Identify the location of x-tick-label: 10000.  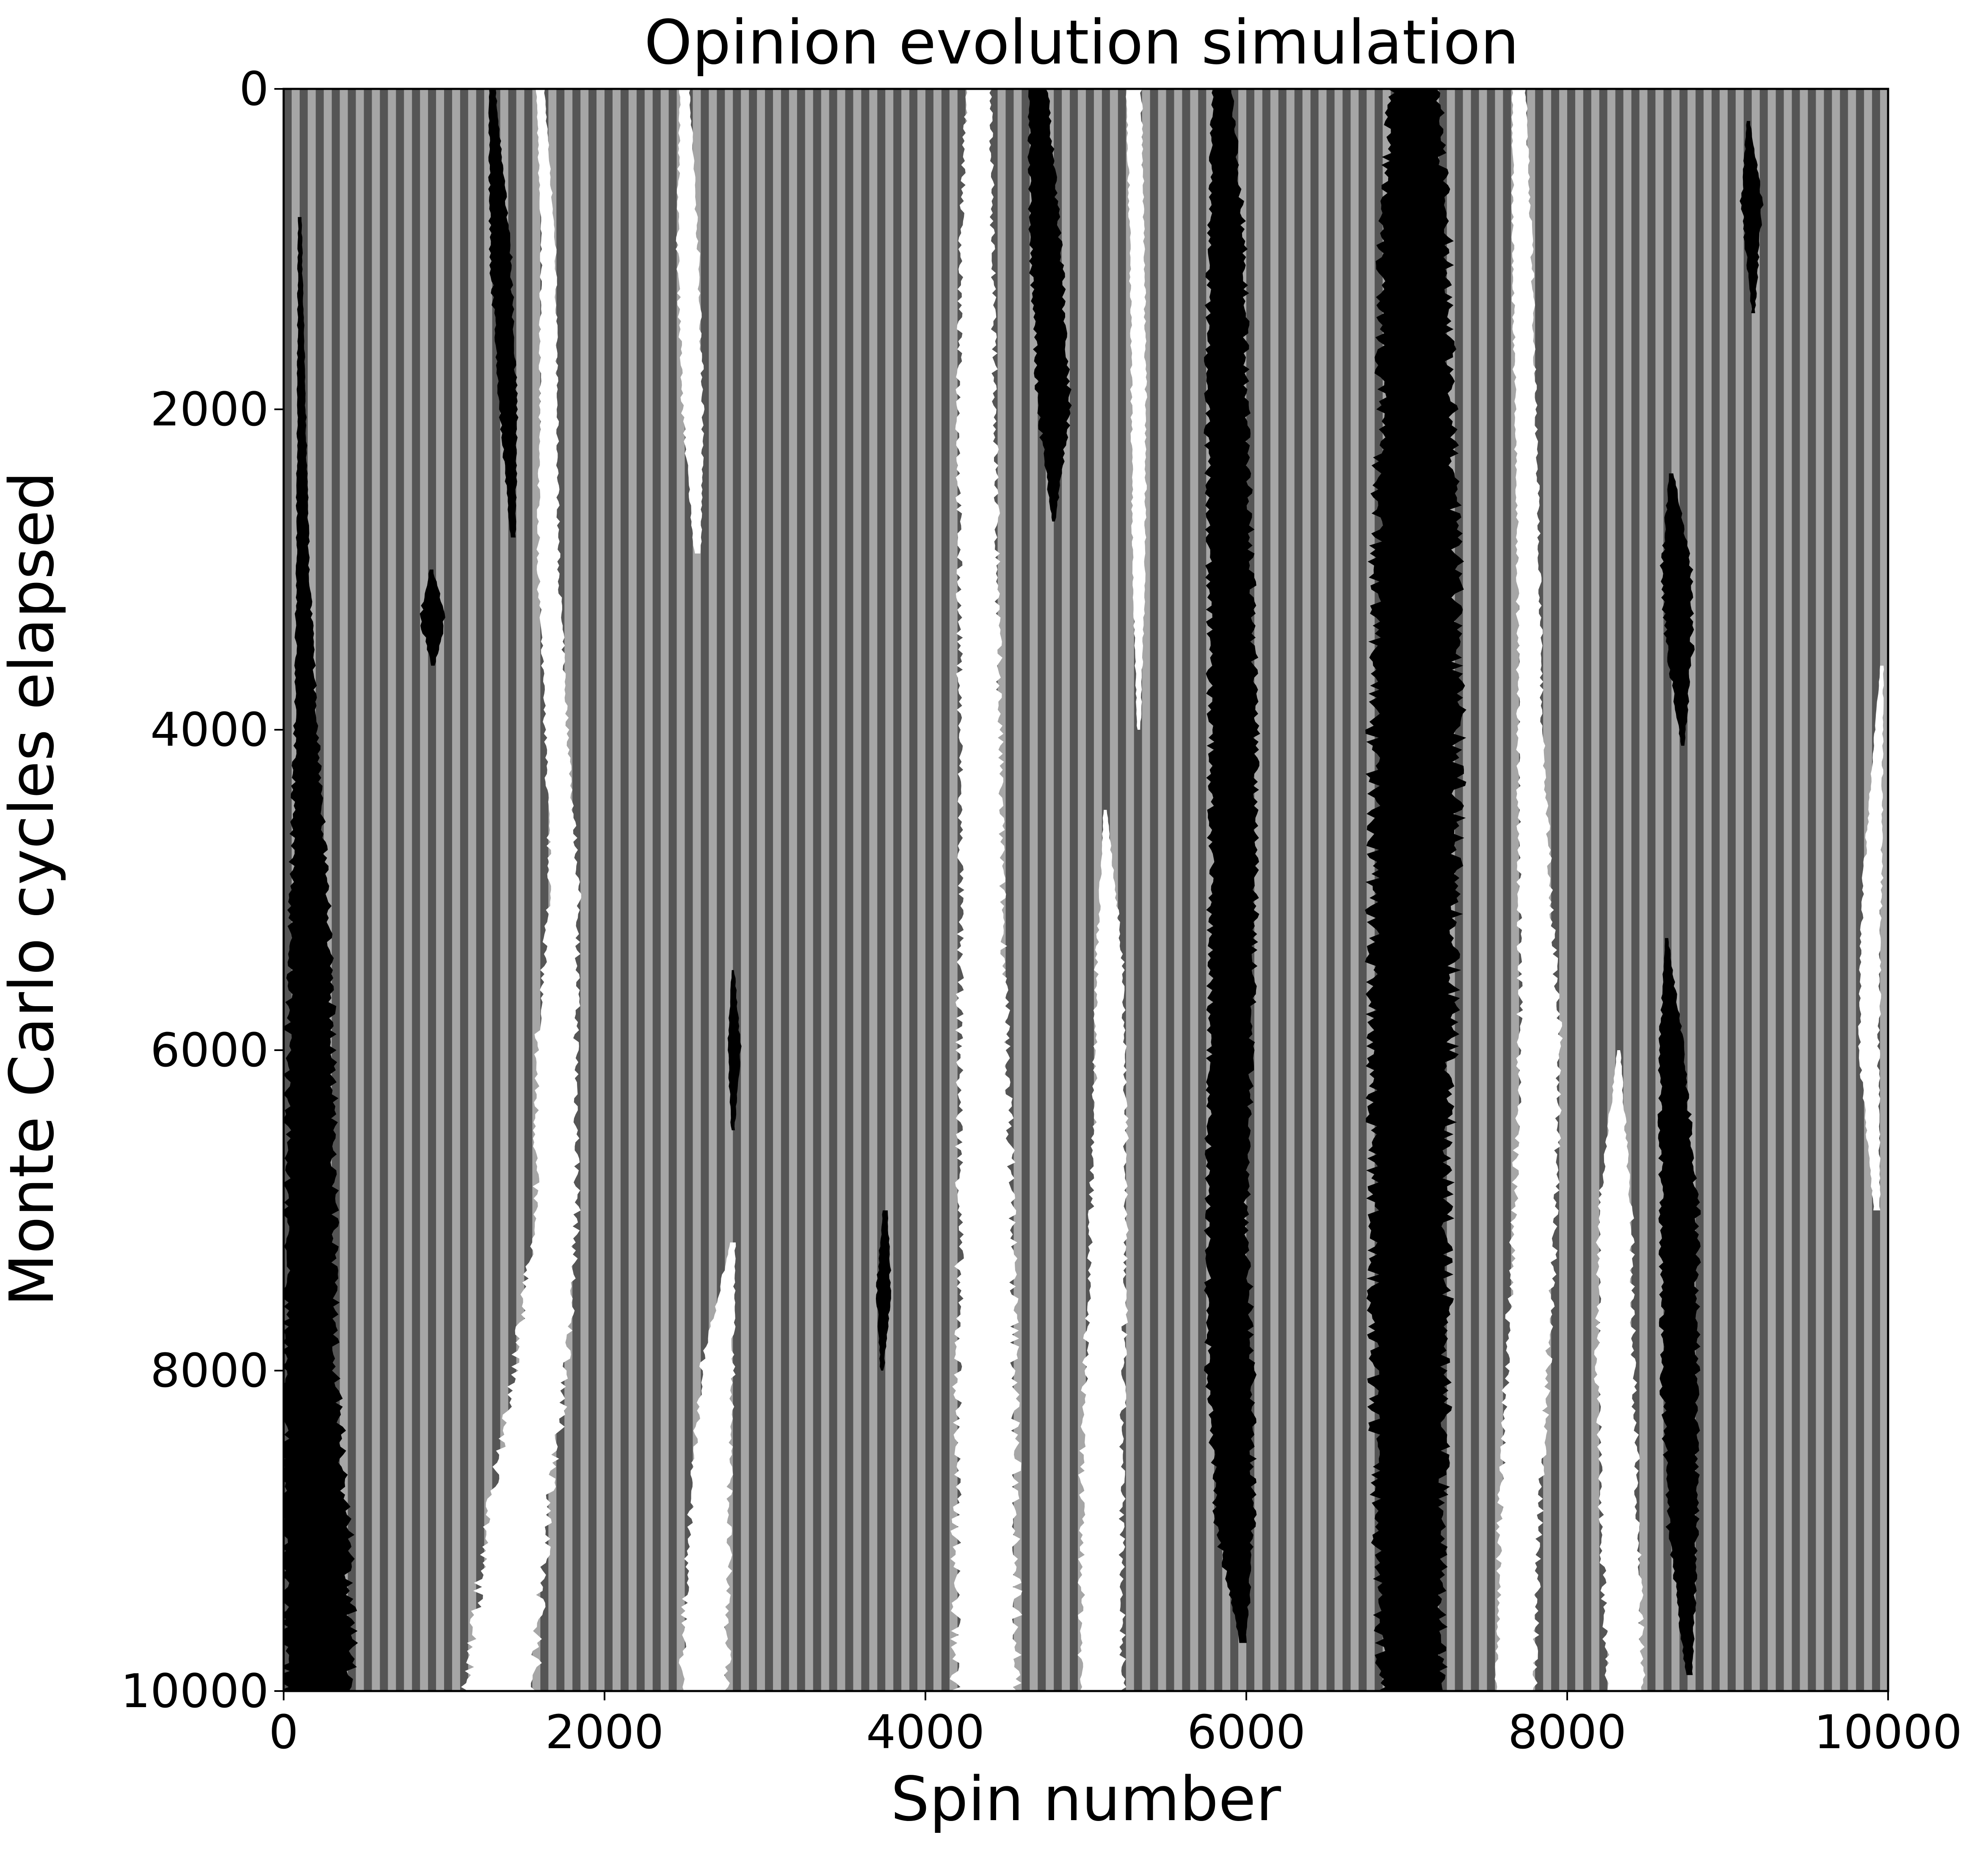
(1888, 1732).